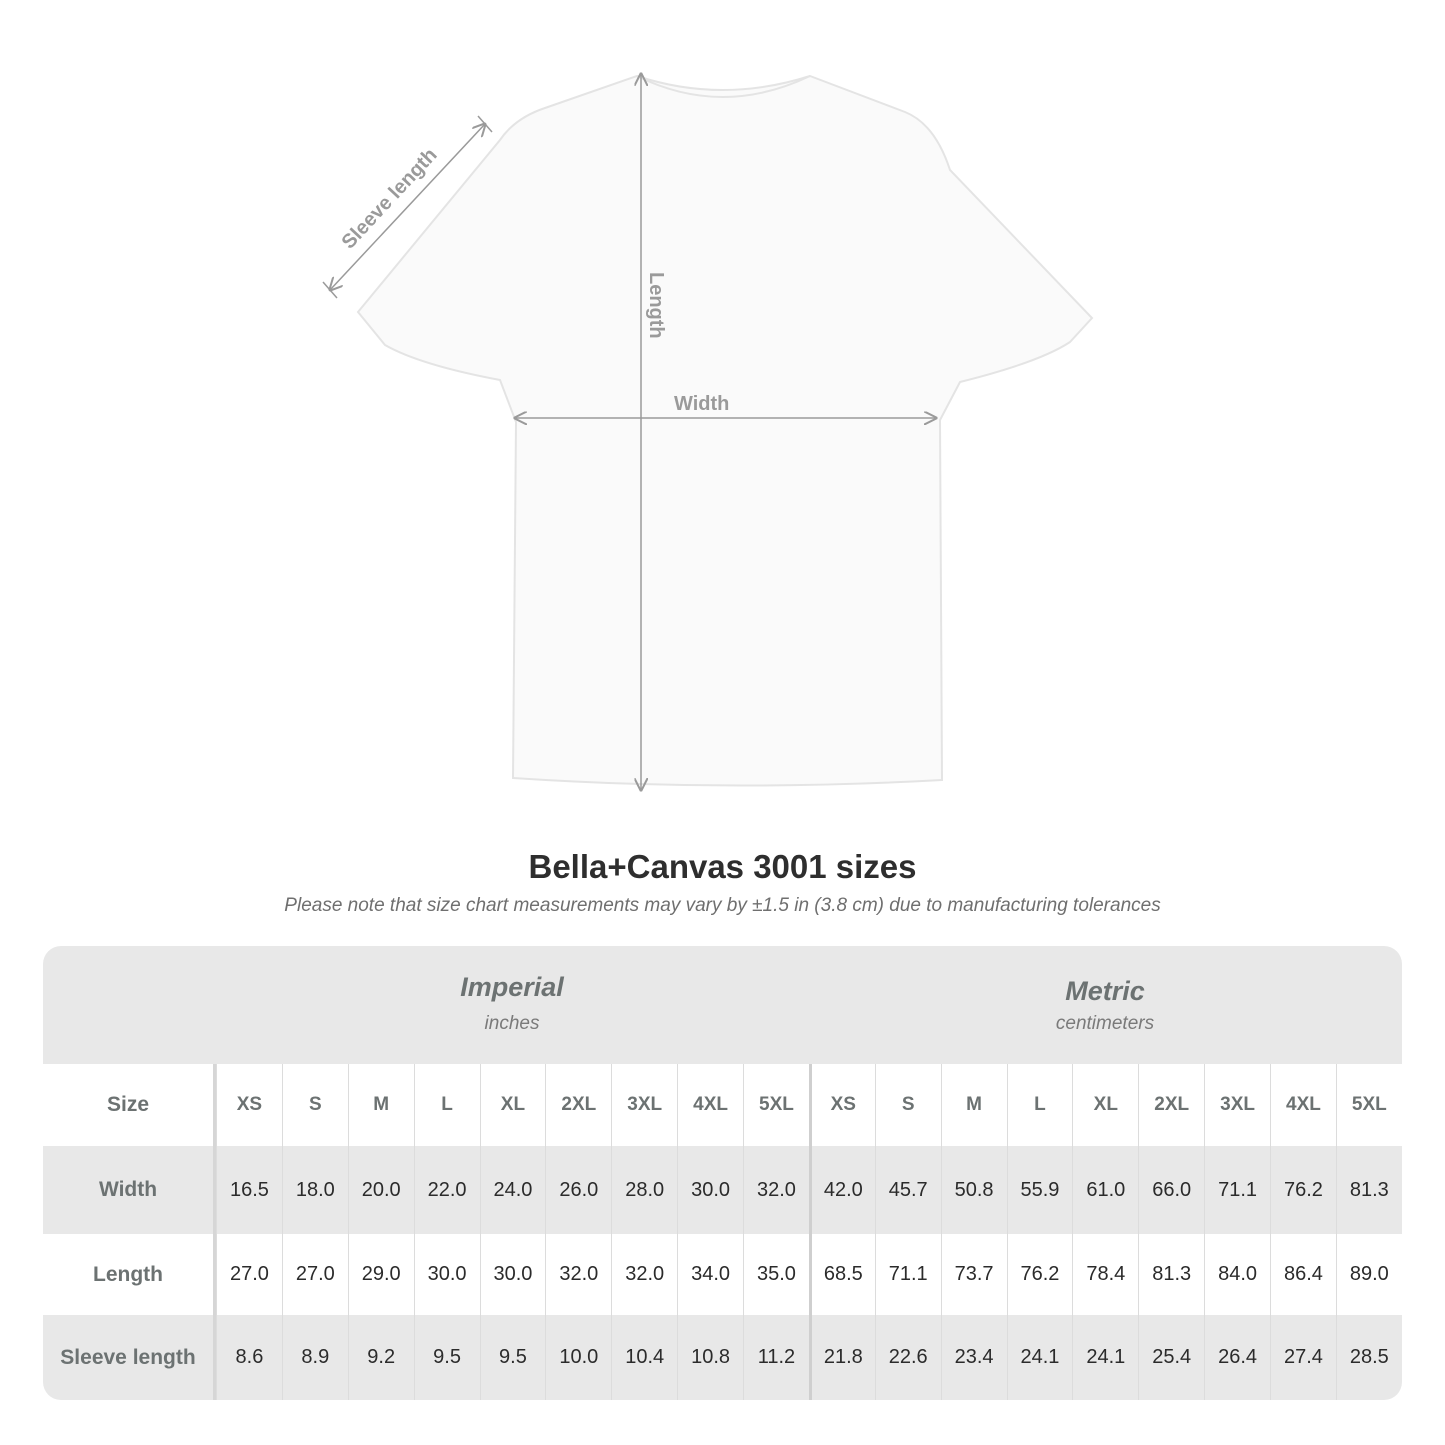 This screenshot has width=1445, height=1445. What do you see at coordinates (1171, 1190) in the screenshot?
I see `value-cell: 66.0` at bounding box center [1171, 1190].